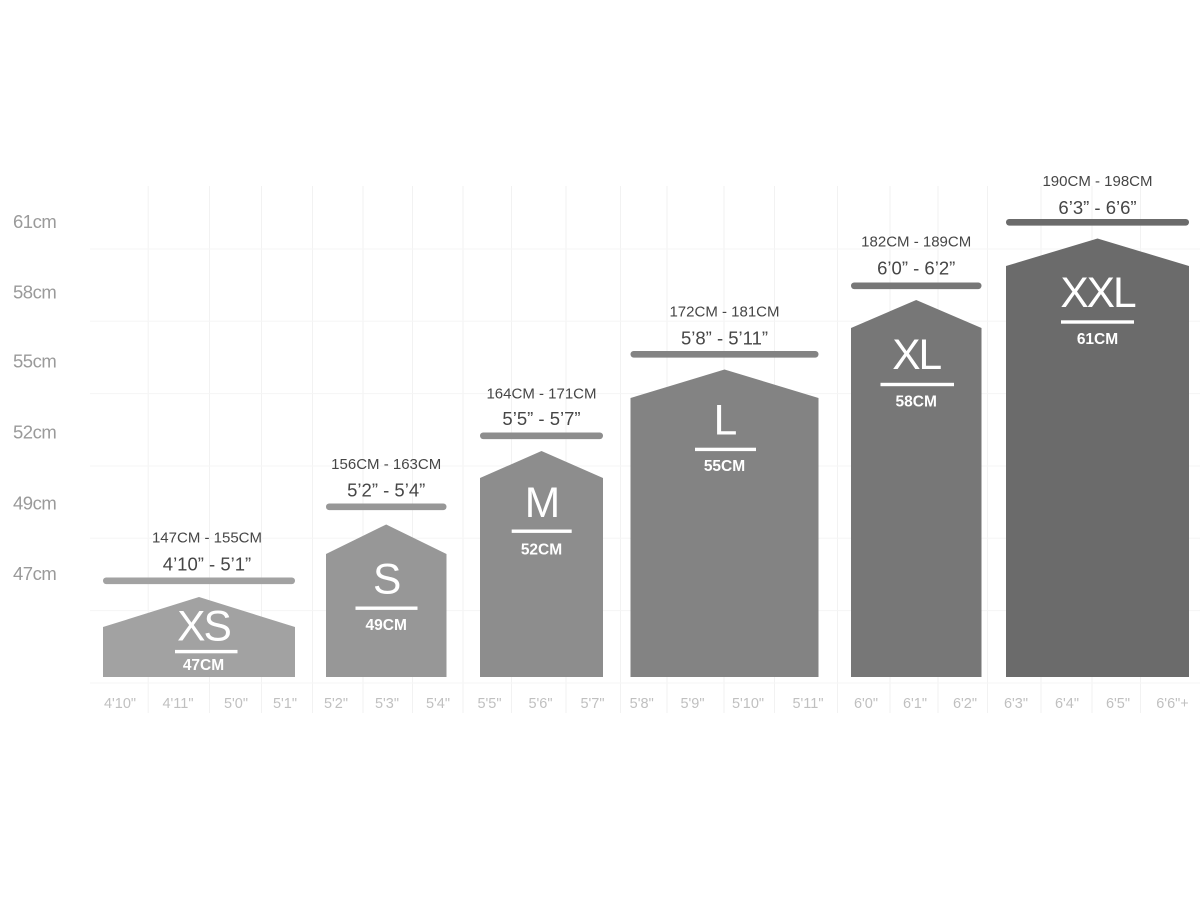 This screenshot has height=905, width=1200. What do you see at coordinates (1097, 339) in the screenshot?
I see `svg-text: 61CM` at bounding box center [1097, 339].